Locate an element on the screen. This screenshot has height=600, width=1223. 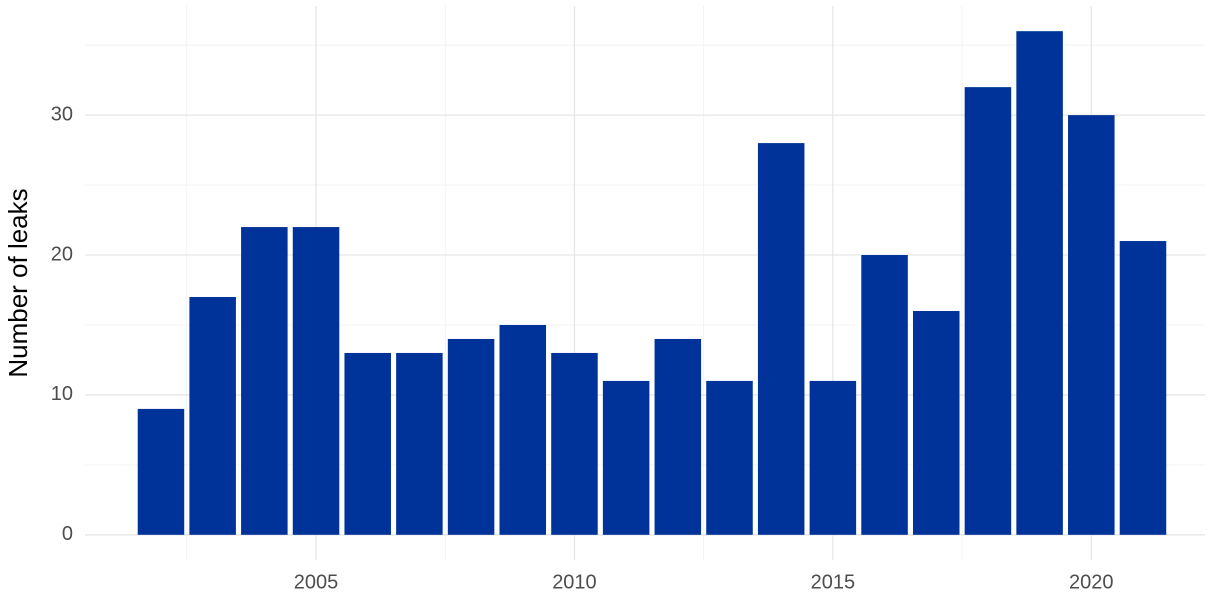
x-tick-label: 2005 is located at coordinates (316, 582).